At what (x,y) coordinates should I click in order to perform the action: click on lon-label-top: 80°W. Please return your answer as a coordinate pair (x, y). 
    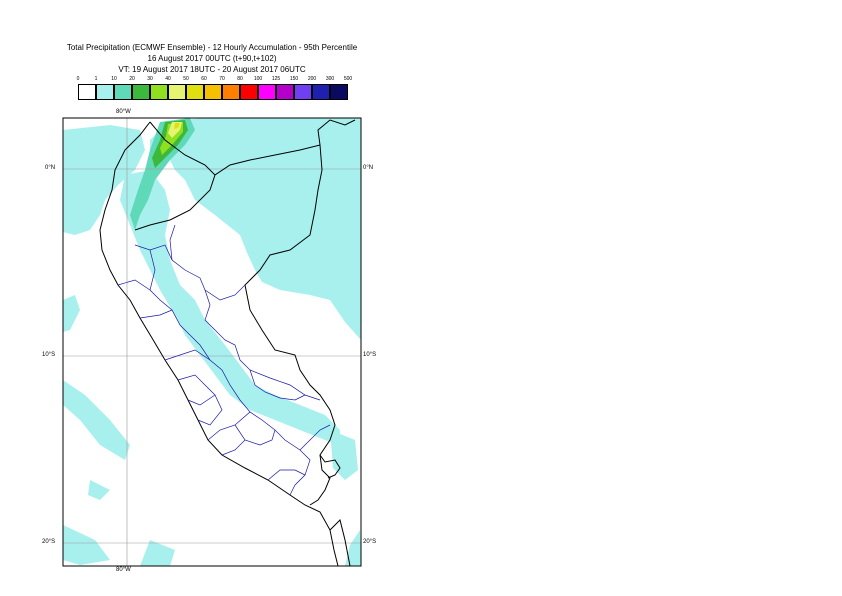
    Looking at the image, I should click on (123, 112).